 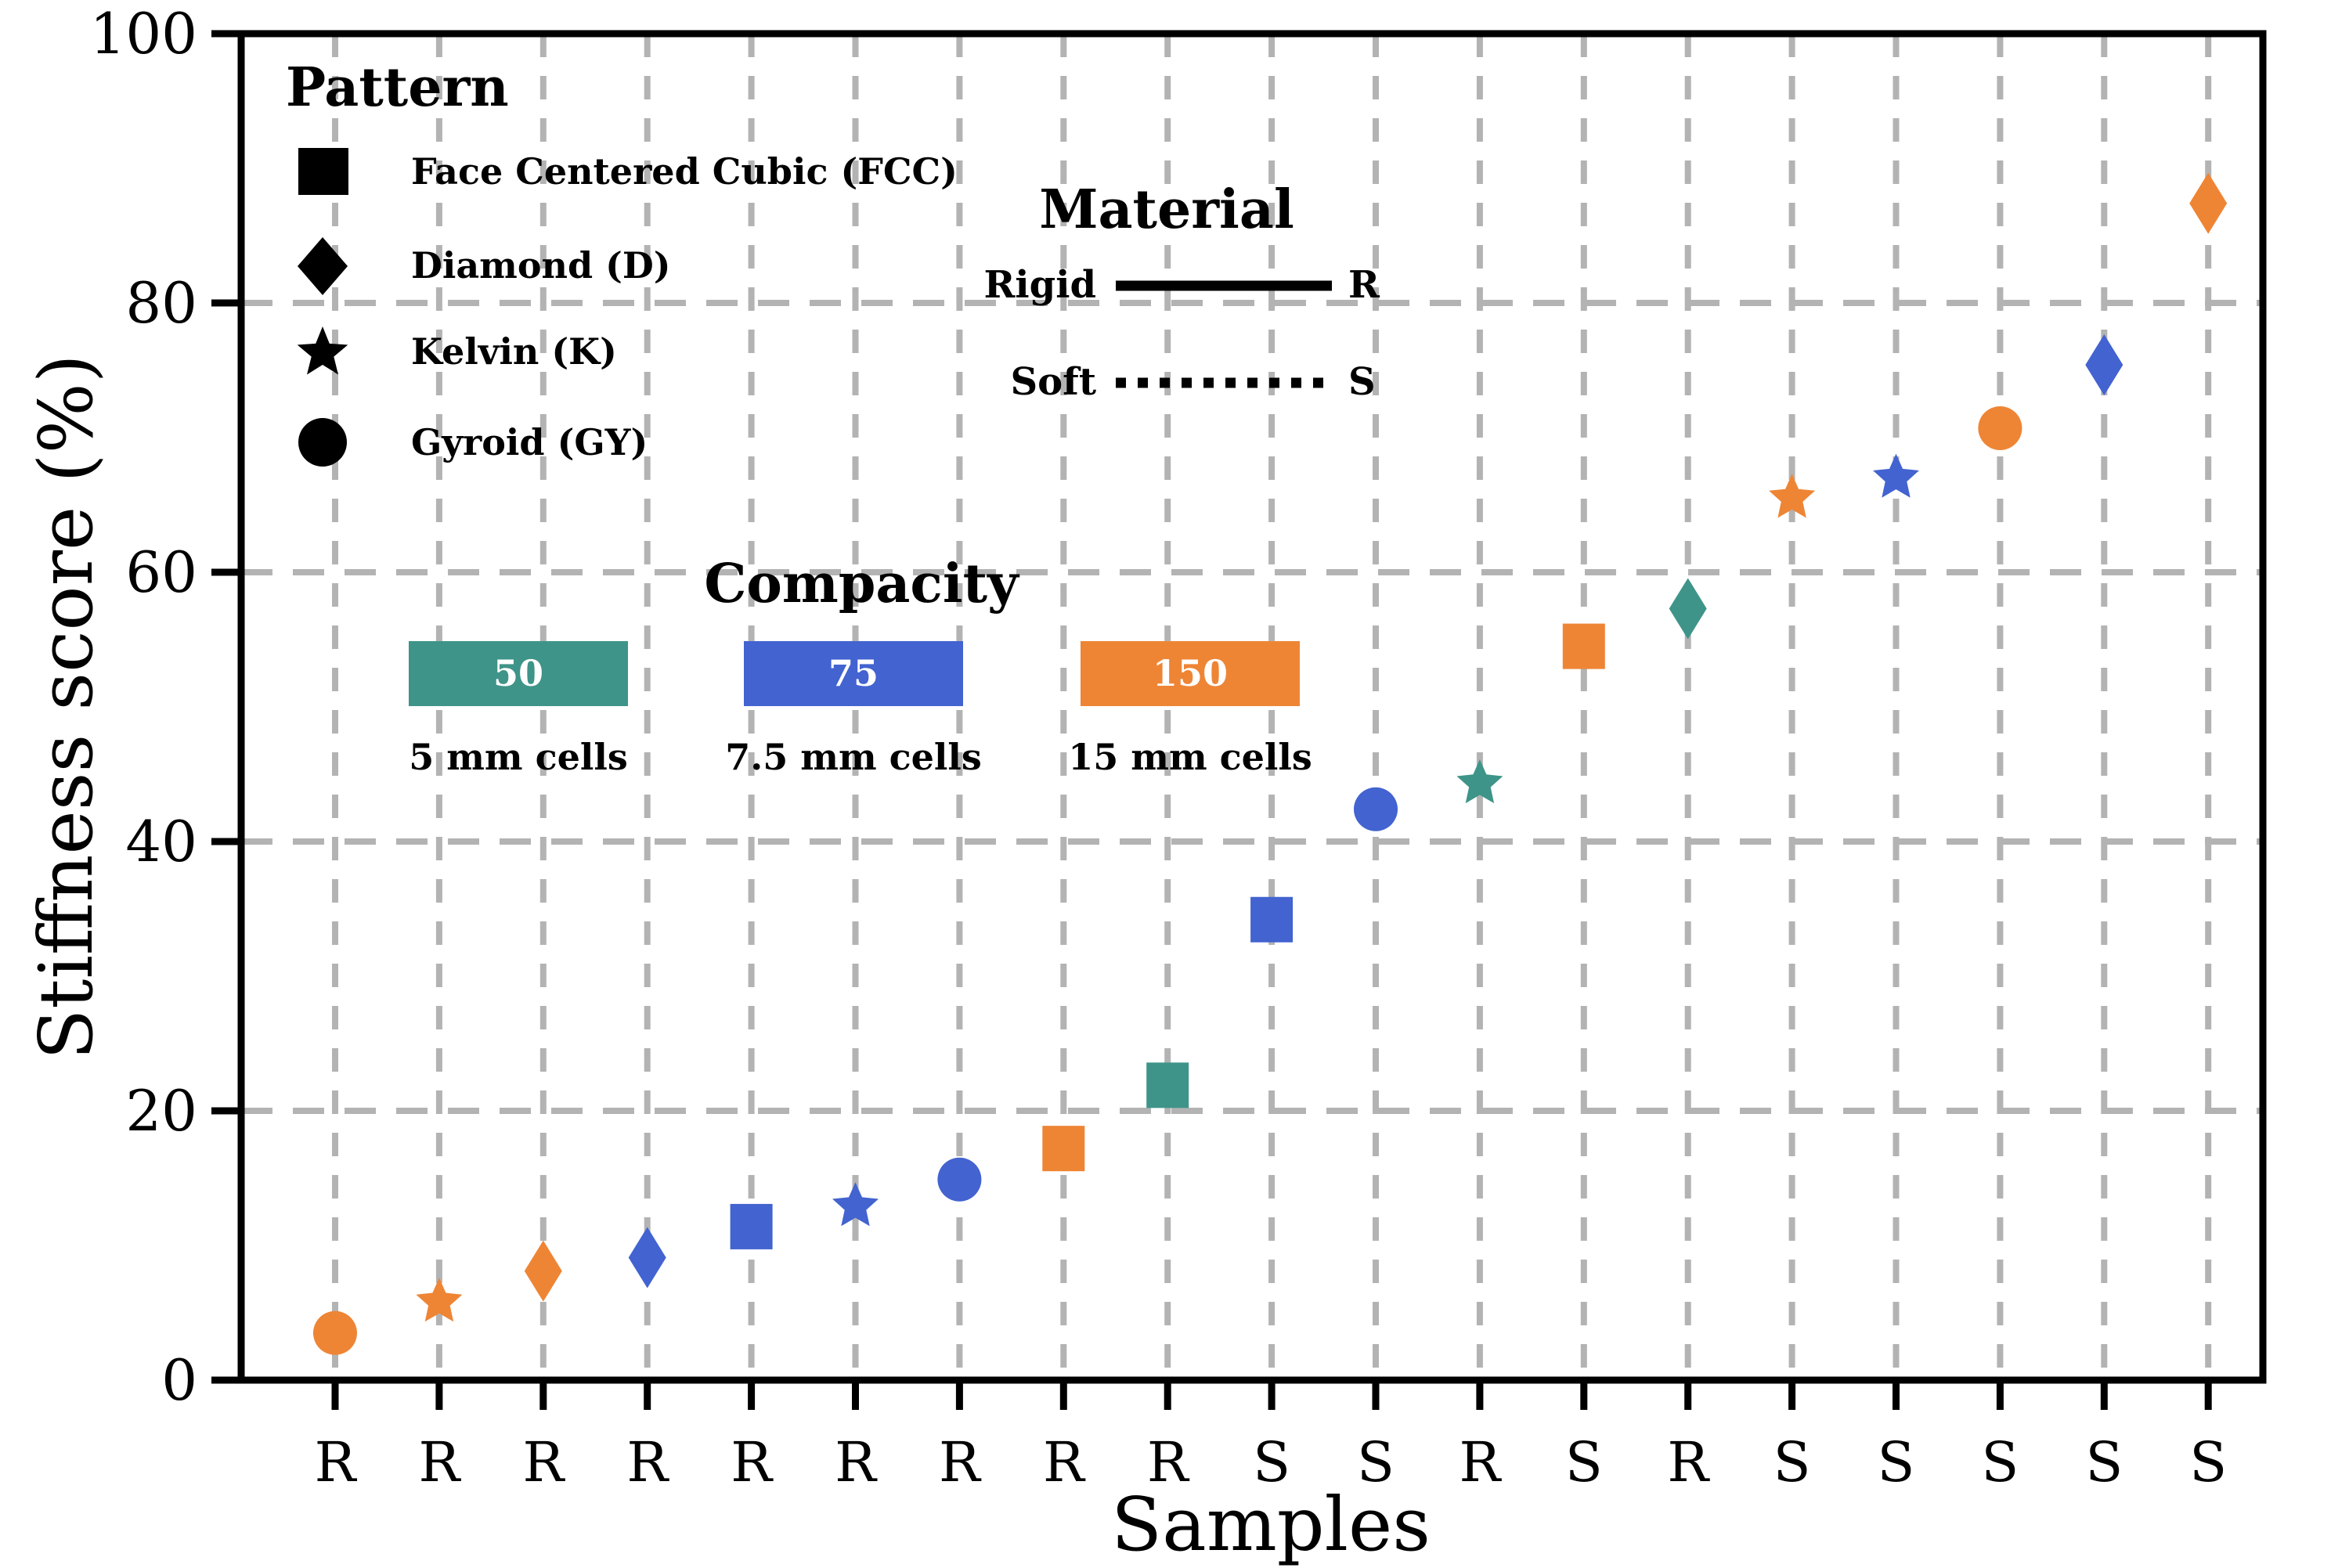 What do you see at coordinates (519, 757) in the screenshot?
I see `compacity-caption-50: 5 mm cells` at bounding box center [519, 757].